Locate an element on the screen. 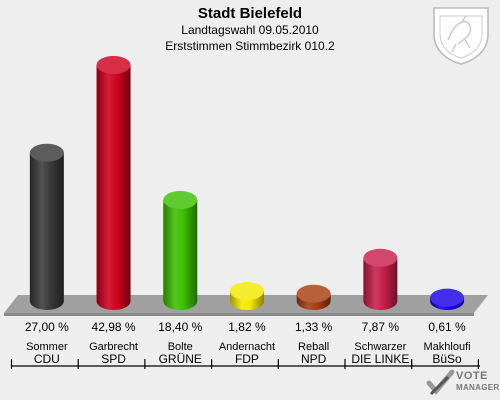  chart-subtitle: Landtagswahl 09.05.2010 is located at coordinates (250, 30).